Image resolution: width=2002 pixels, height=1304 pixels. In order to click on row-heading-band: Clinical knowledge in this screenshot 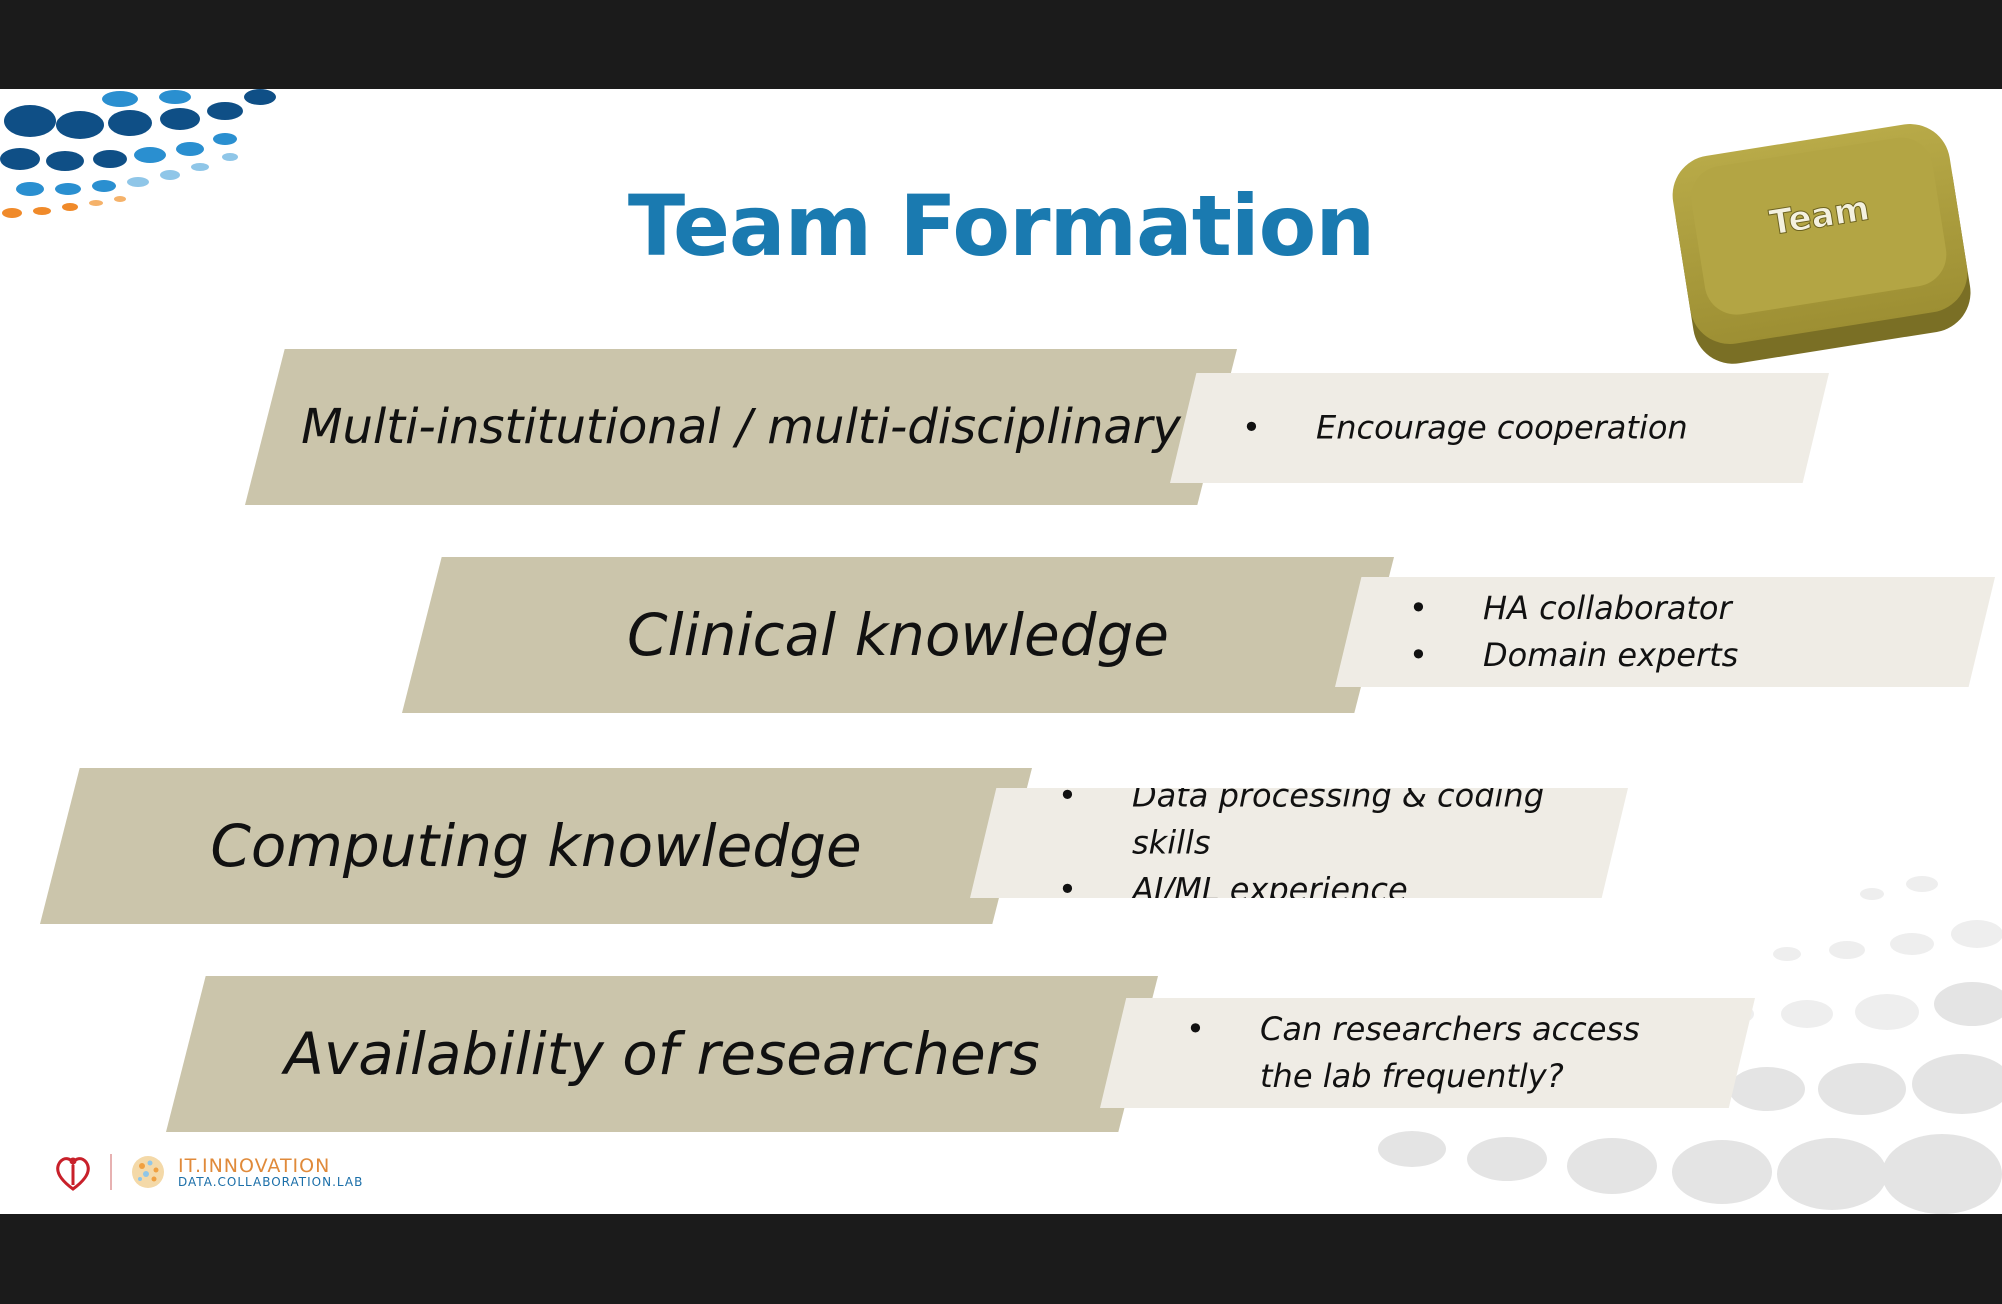, I will do `click(898, 635)`.